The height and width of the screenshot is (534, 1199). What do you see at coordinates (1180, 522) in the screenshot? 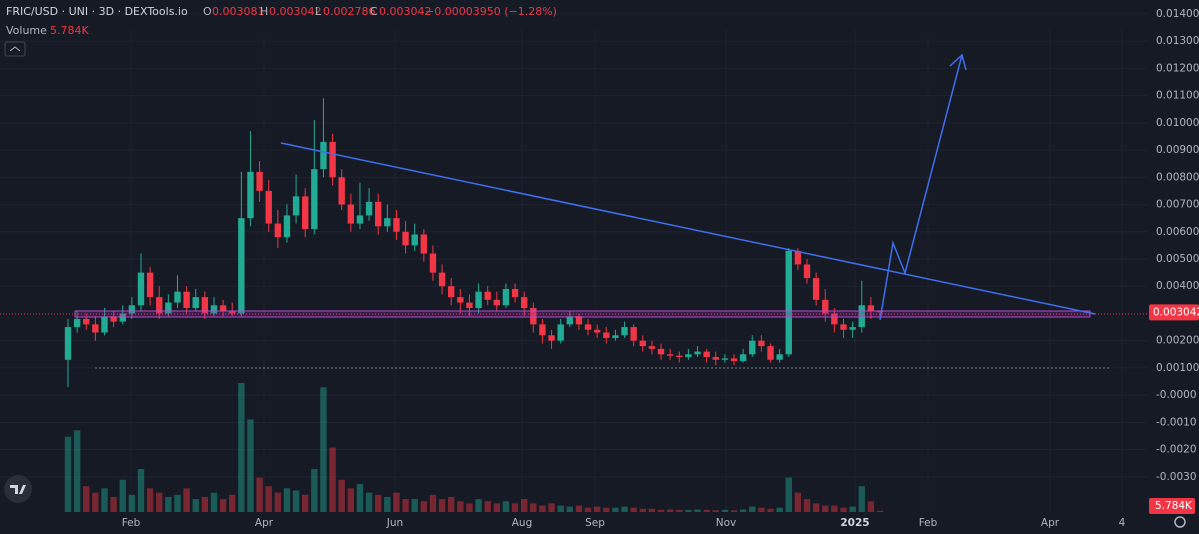
I see `settings-button` at bounding box center [1180, 522].